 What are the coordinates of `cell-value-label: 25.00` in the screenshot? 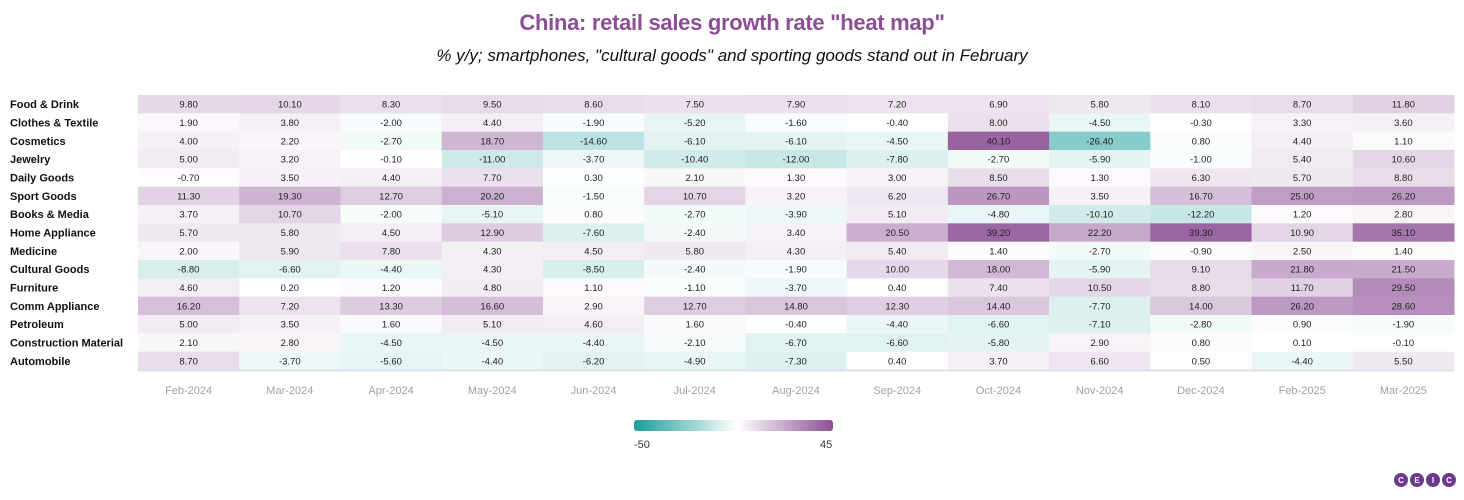 It's located at (1302, 196).